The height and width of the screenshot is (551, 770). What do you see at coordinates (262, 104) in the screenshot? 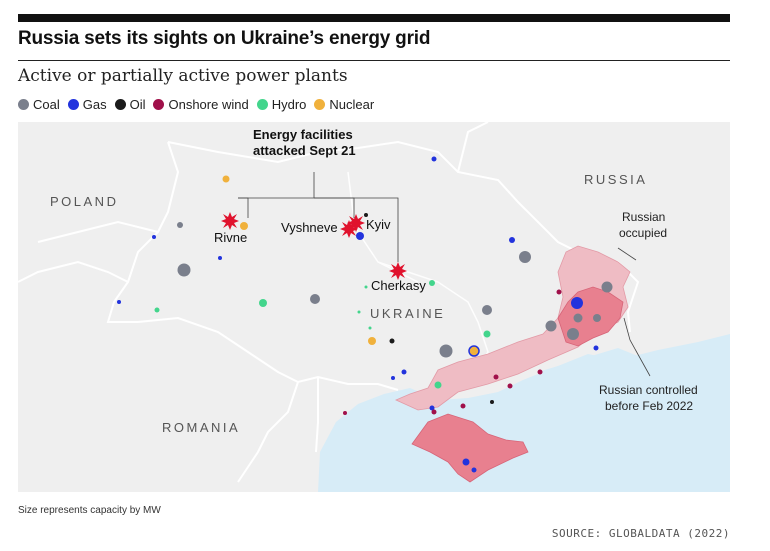
I see `hydro-dot-icon` at bounding box center [262, 104].